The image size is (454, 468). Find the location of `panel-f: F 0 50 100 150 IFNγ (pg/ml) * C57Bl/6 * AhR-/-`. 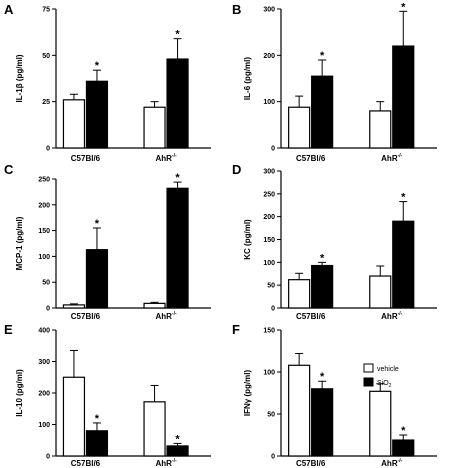

panel-f: F 0 50 100 150 IFNγ (pg/ml) * C57Bl/6 * AhR-/- is located at coordinates (334, 395).